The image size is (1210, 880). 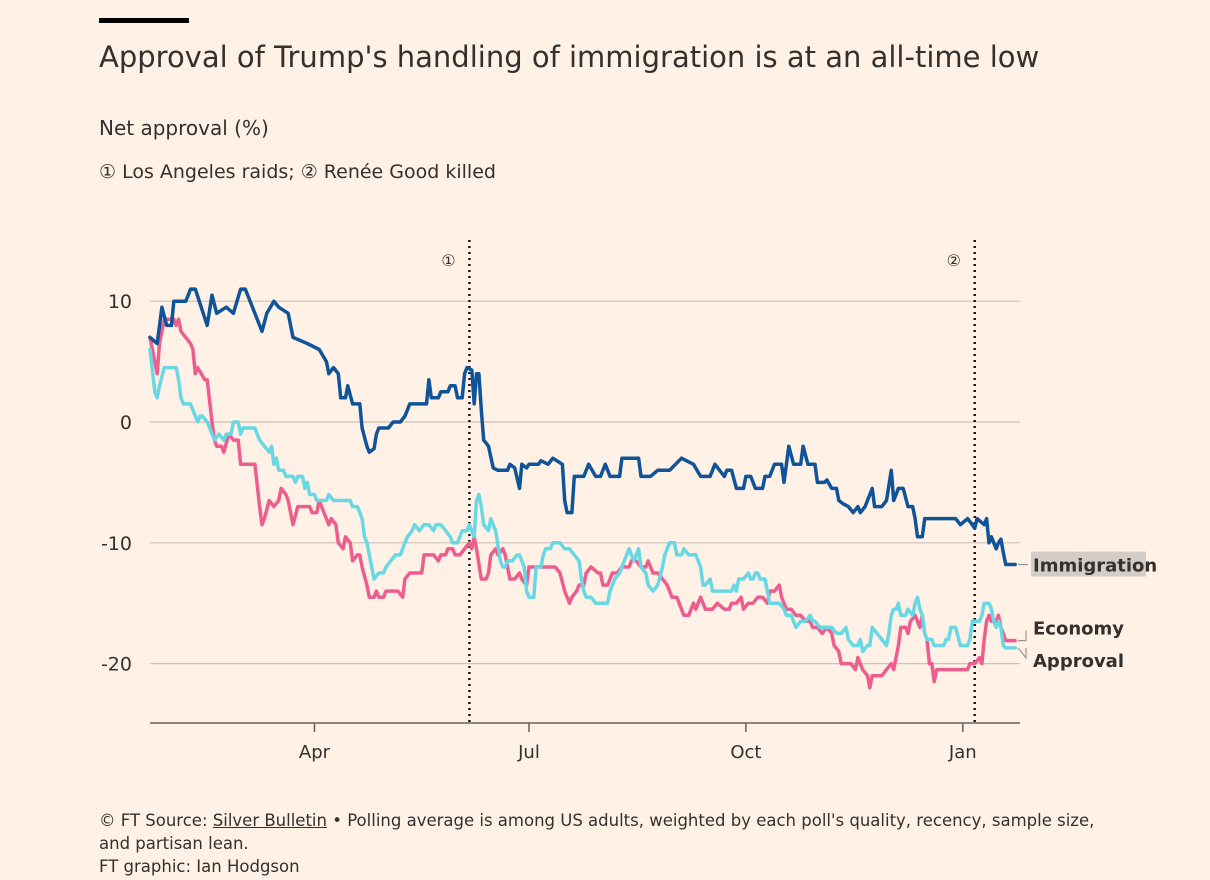 I want to click on series-label-economy: Economy, so click(x=1078, y=629).